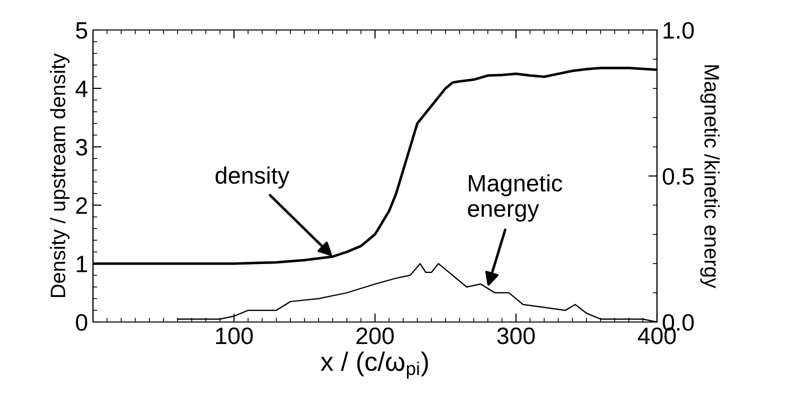 The height and width of the screenshot is (412, 788). I want to click on y-tick-label: 3, so click(82, 147).